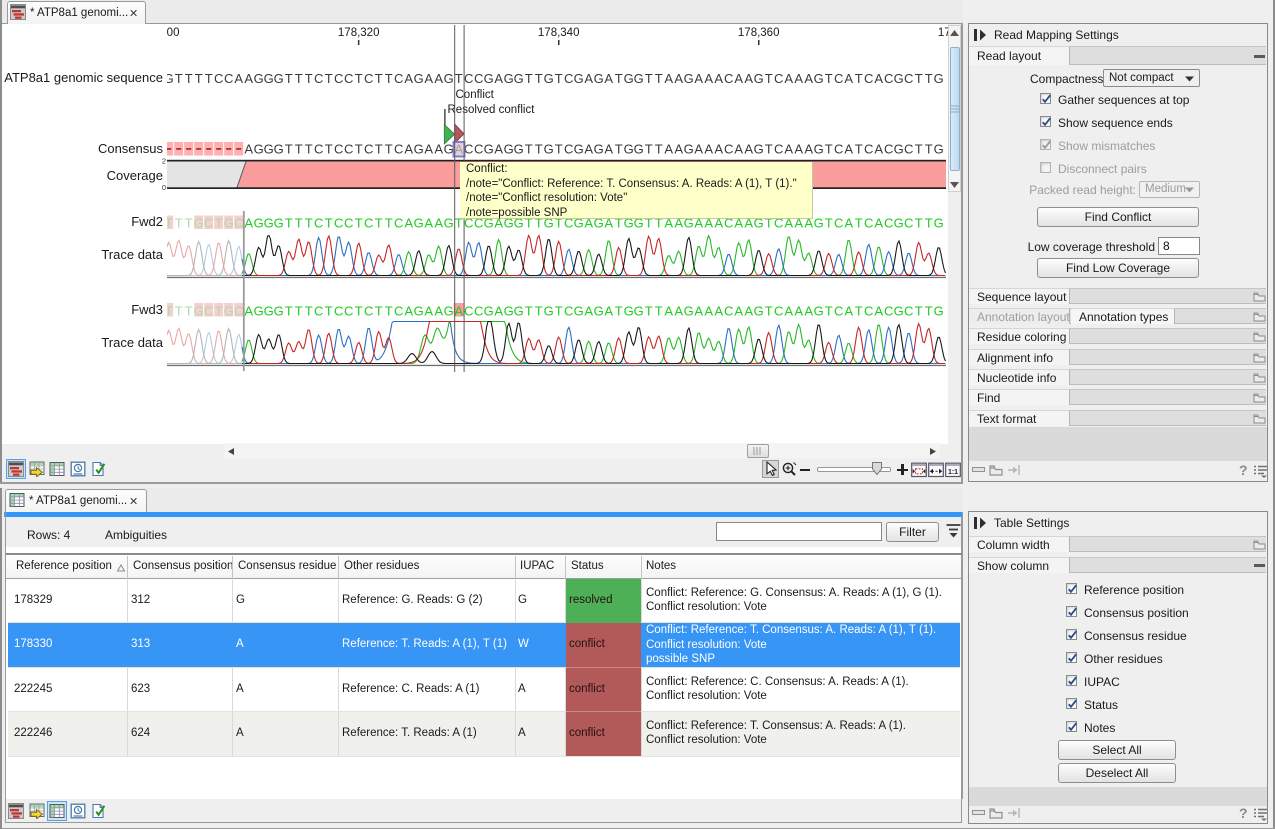 Image resolution: width=1275 pixels, height=829 pixels. What do you see at coordinates (952, 472) in the screenshot?
I see `svg-text: 1:1` at bounding box center [952, 472].